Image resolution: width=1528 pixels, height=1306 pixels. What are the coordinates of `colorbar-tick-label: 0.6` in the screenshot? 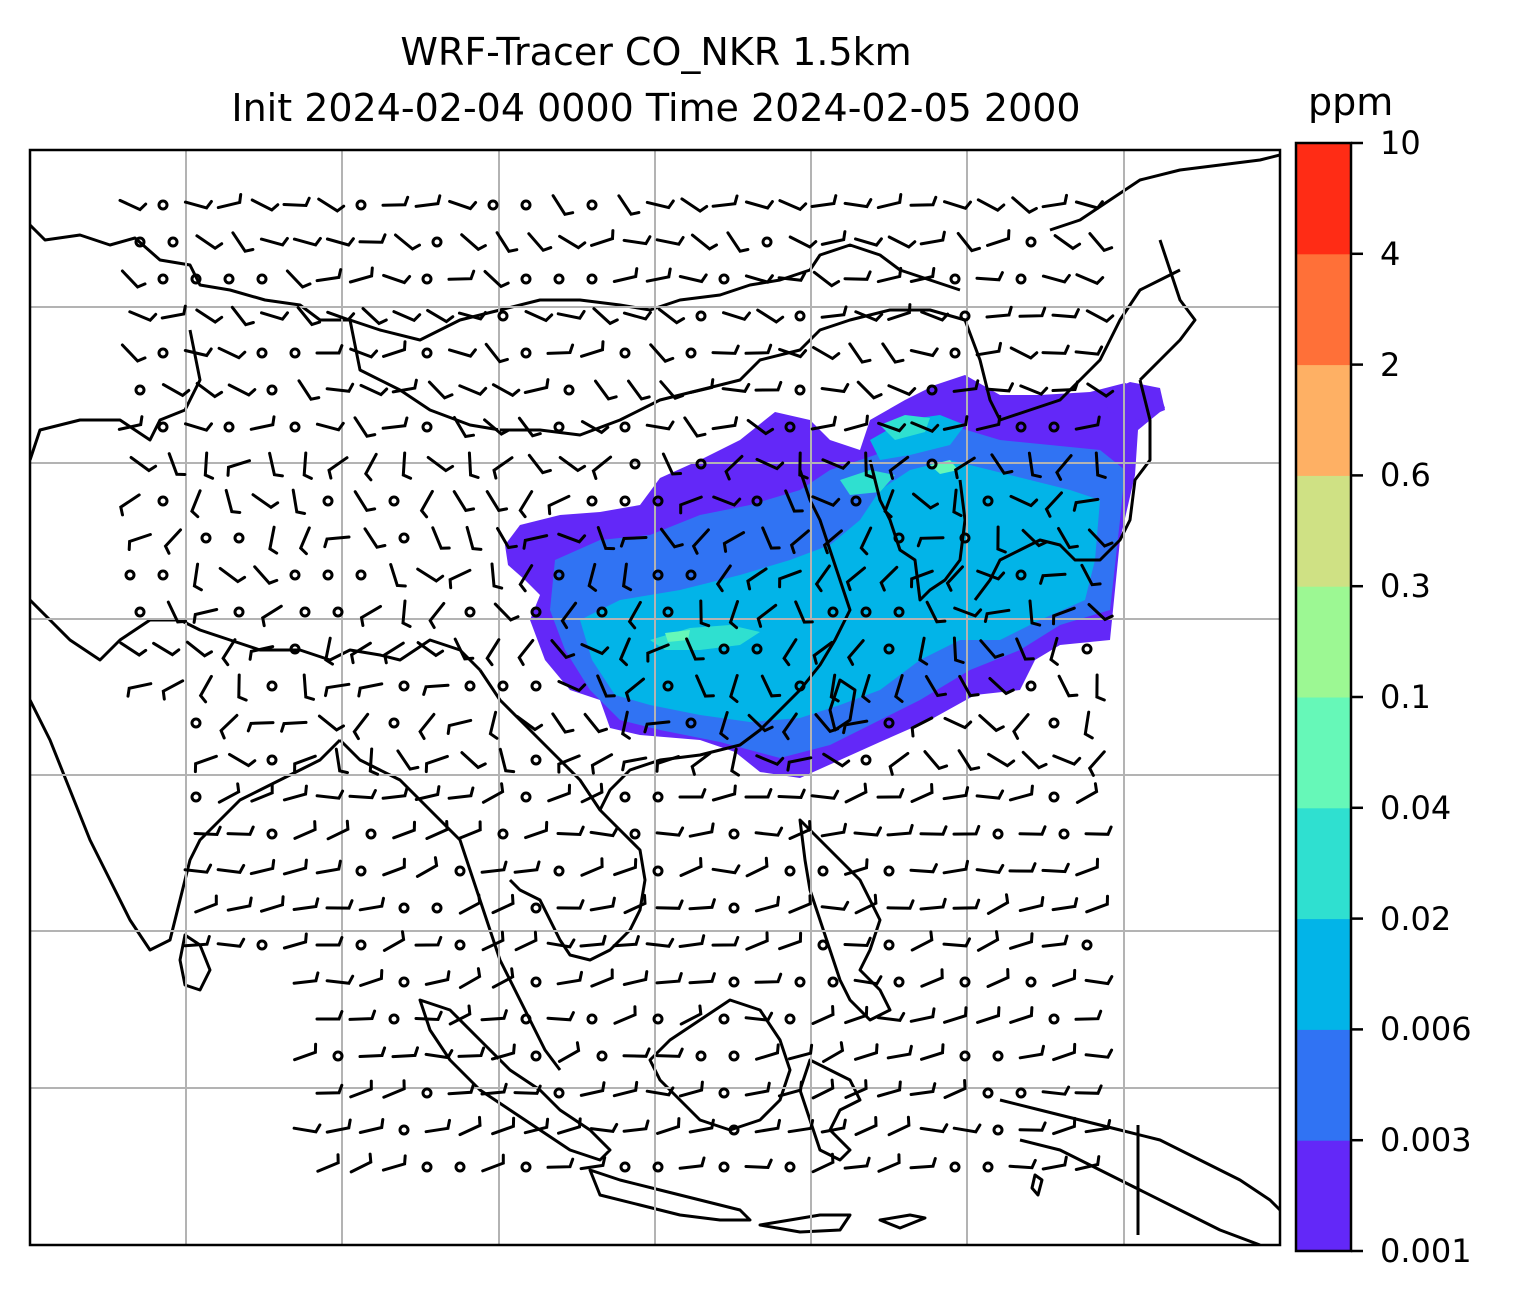 It's located at (1405, 475).